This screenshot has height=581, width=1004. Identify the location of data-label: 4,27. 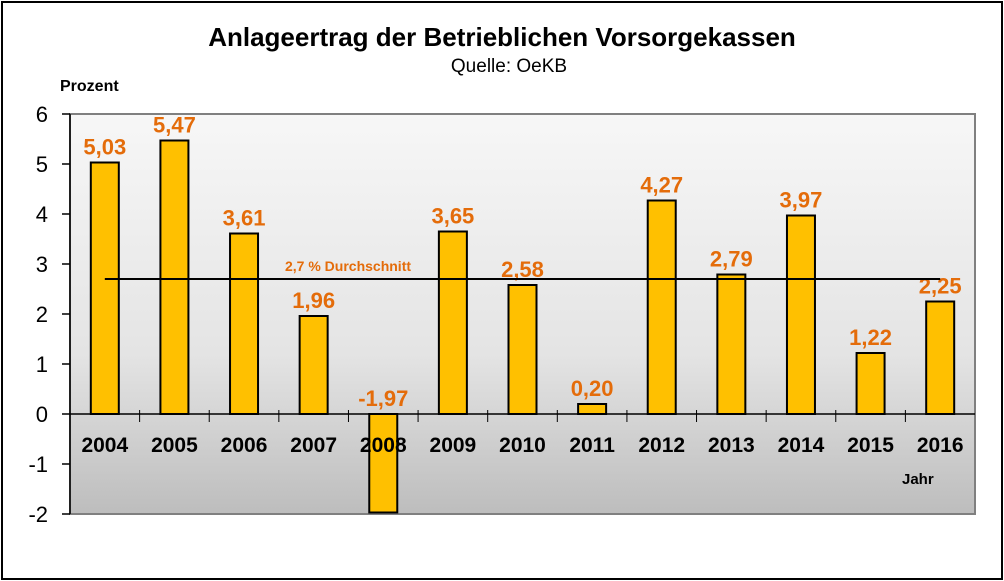
(661, 185).